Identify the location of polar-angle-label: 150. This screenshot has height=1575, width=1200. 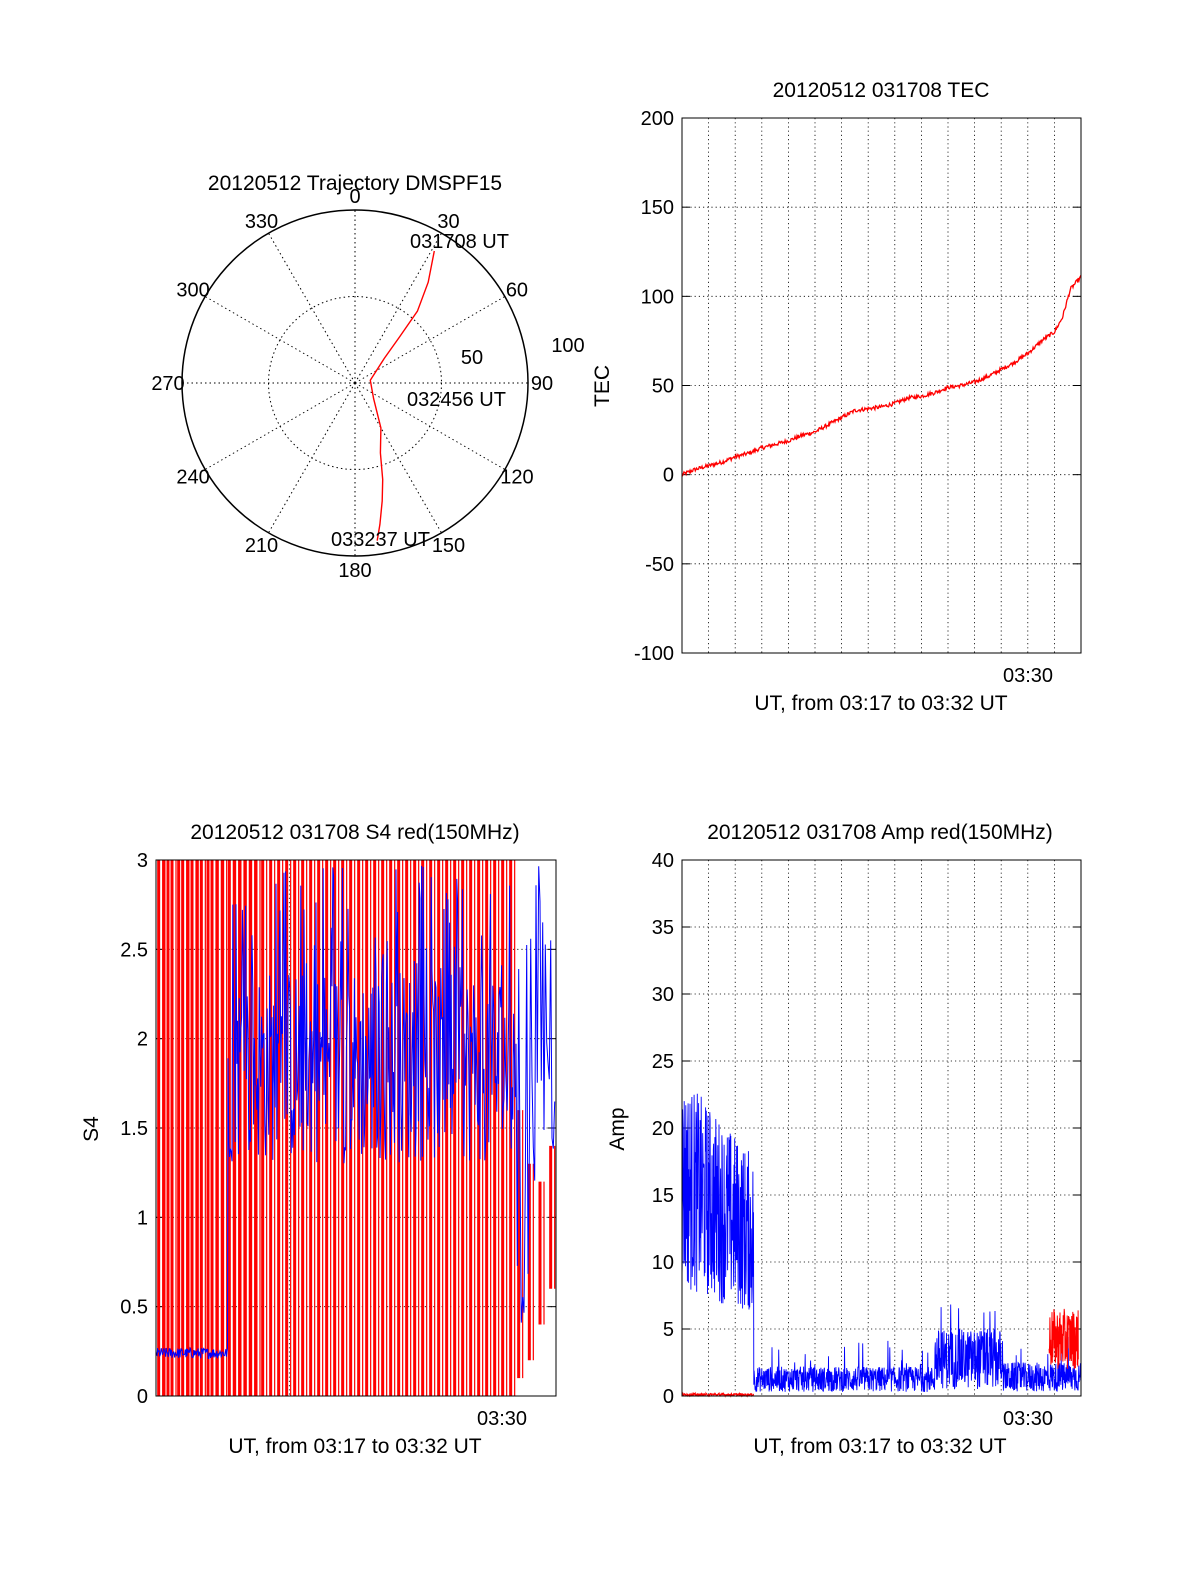
(448, 546).